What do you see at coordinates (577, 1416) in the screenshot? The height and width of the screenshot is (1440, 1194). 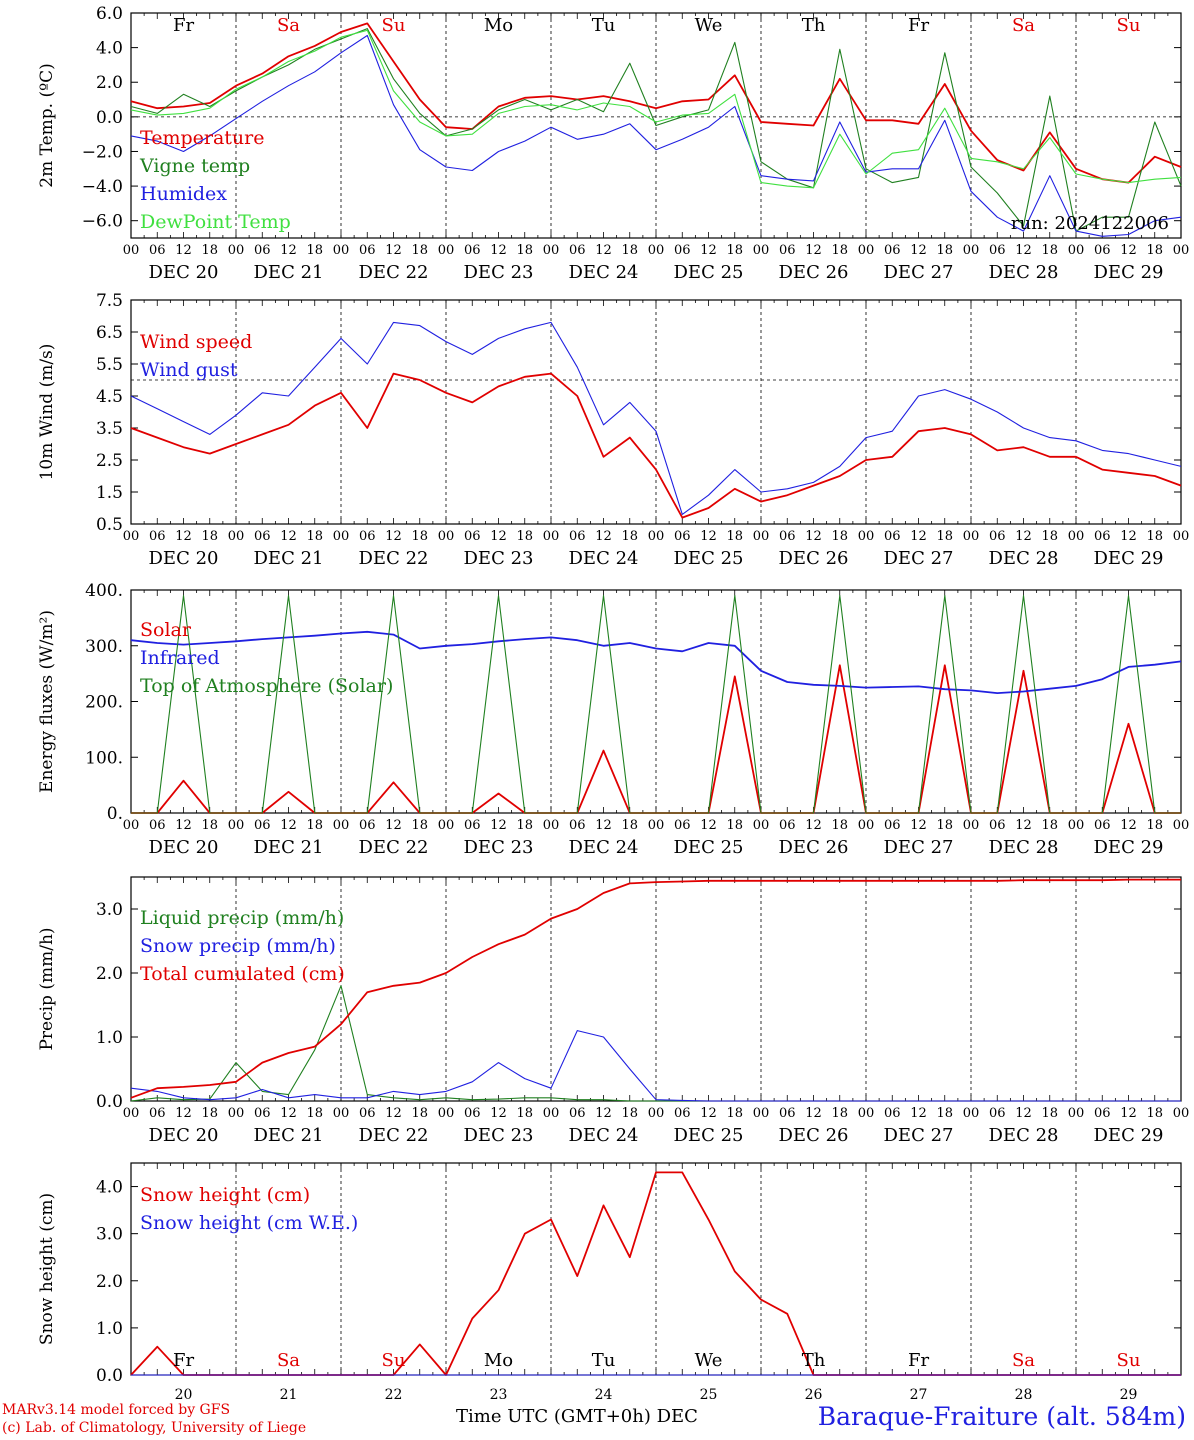 I see `x-axis-label: Time UTC (GMT+0h) DEC` at bounding box center [577, 1416].